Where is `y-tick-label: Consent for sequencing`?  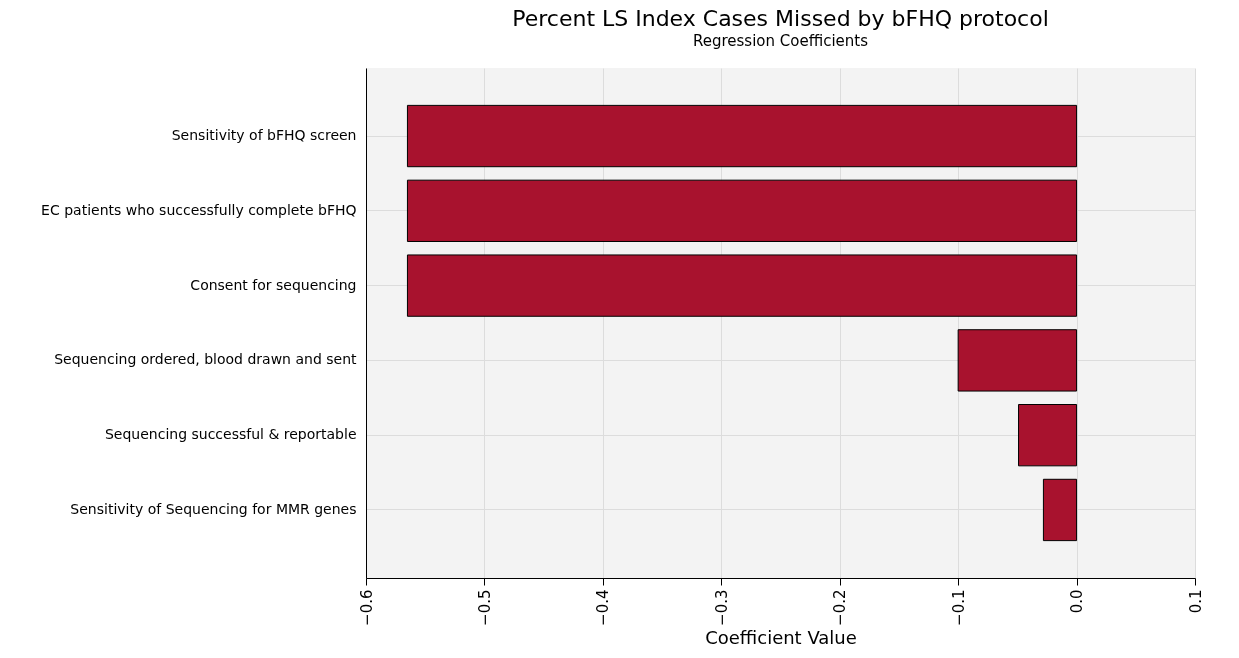 y-tick-label: Consent for sequencing is located at coordinates (273, 284).